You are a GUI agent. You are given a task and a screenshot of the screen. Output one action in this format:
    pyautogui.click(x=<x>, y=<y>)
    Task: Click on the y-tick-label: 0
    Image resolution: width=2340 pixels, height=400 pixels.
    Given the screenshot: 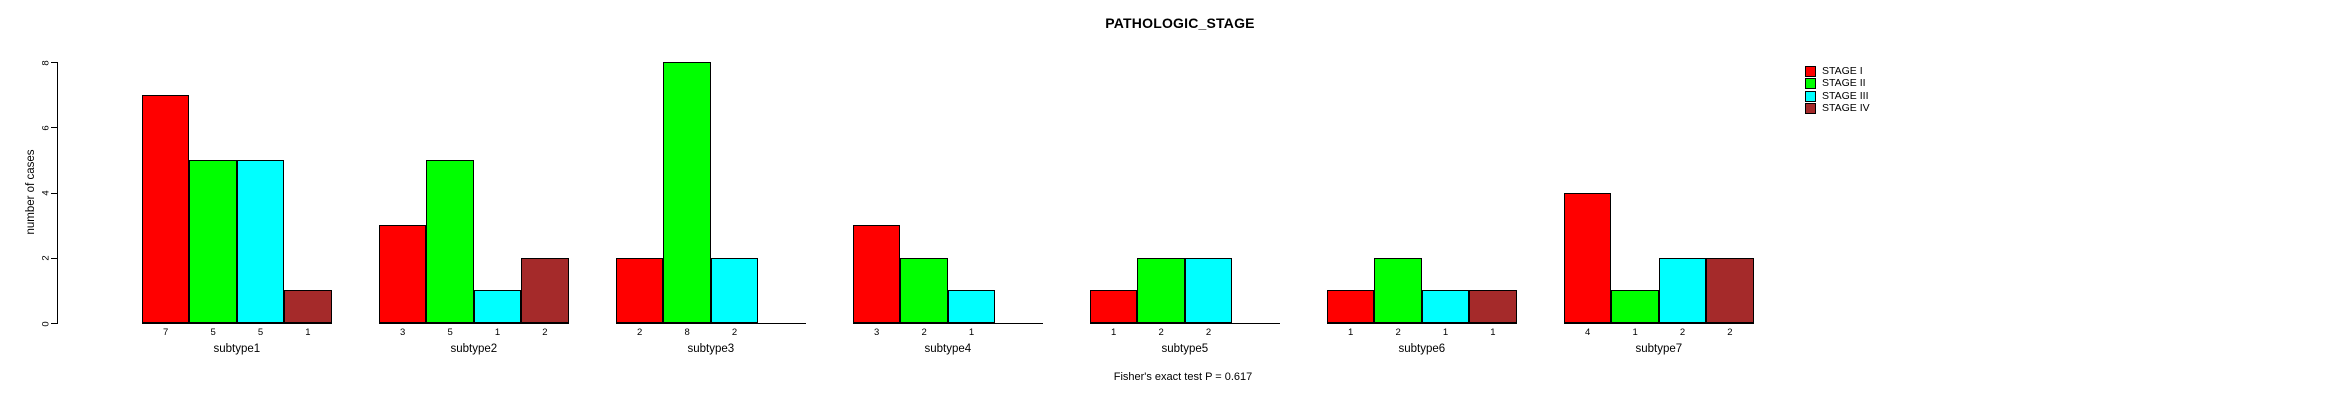 What is the action you would take?
    pyautogui.click(x=46, y=323)
    